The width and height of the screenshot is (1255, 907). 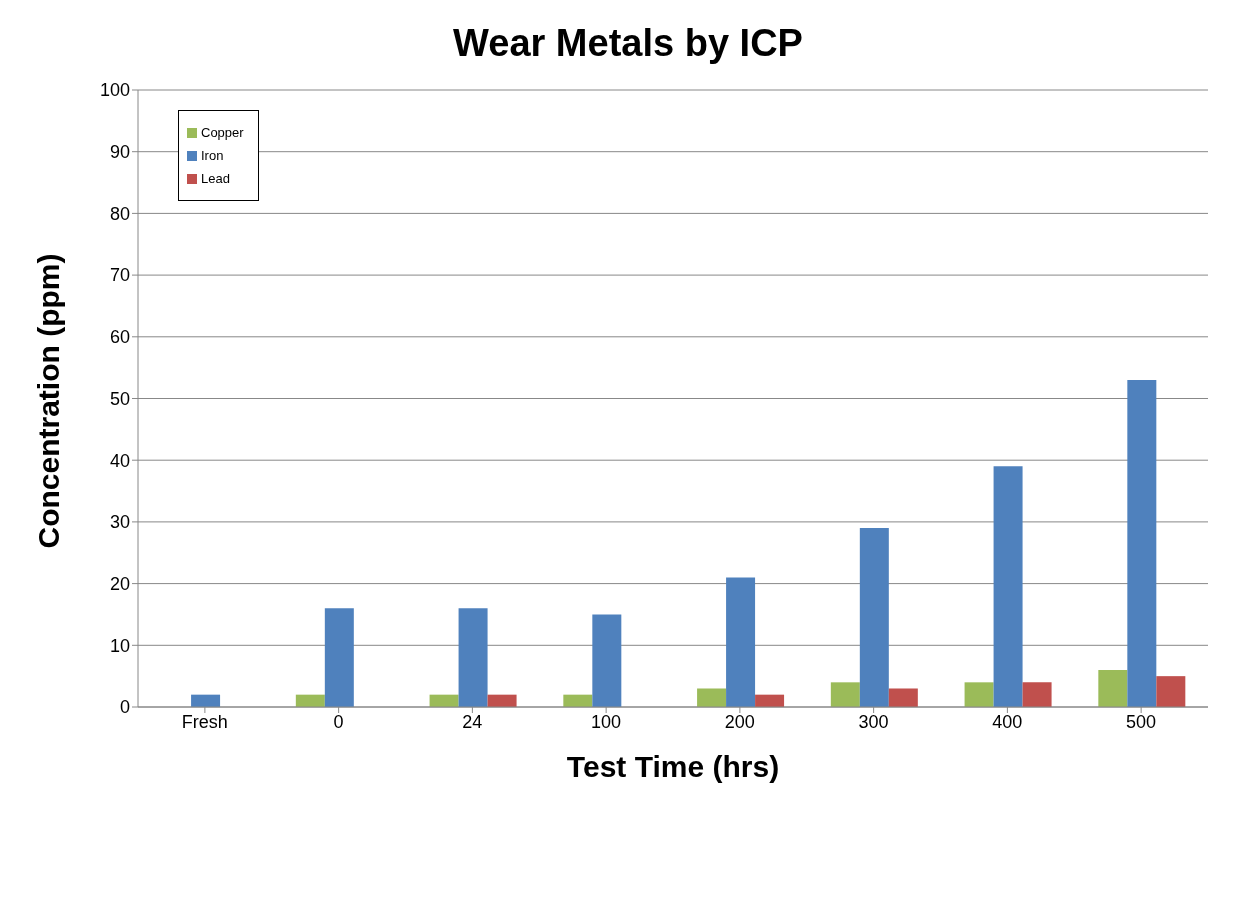 I want to click on y-tick-label: 90, so click(x=119, y=152).